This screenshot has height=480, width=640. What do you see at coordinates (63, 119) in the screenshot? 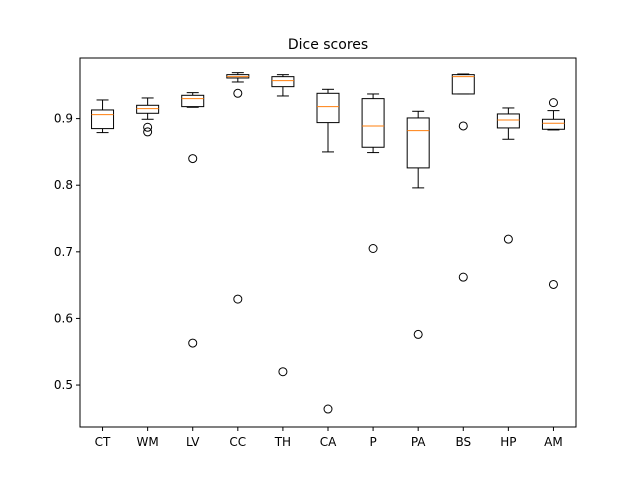
I see `y-tick-label: 0.9` at bounding box center [63, 119].